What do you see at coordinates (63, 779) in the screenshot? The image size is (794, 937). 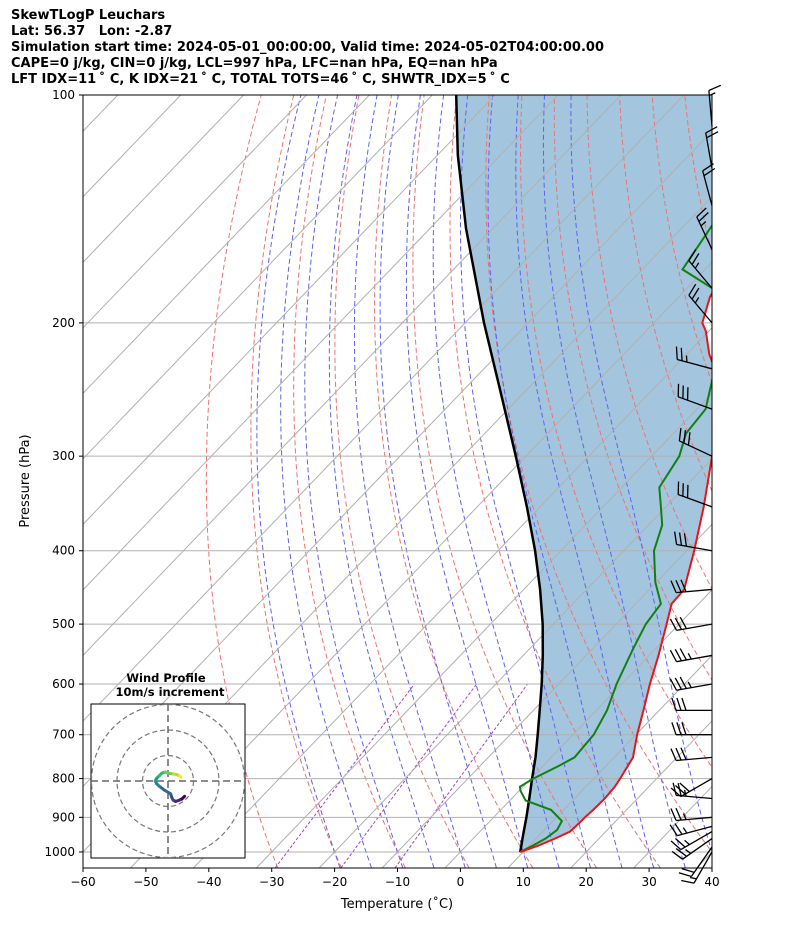 I see `y-tick-label: 800` at bounding box center [63, 779].